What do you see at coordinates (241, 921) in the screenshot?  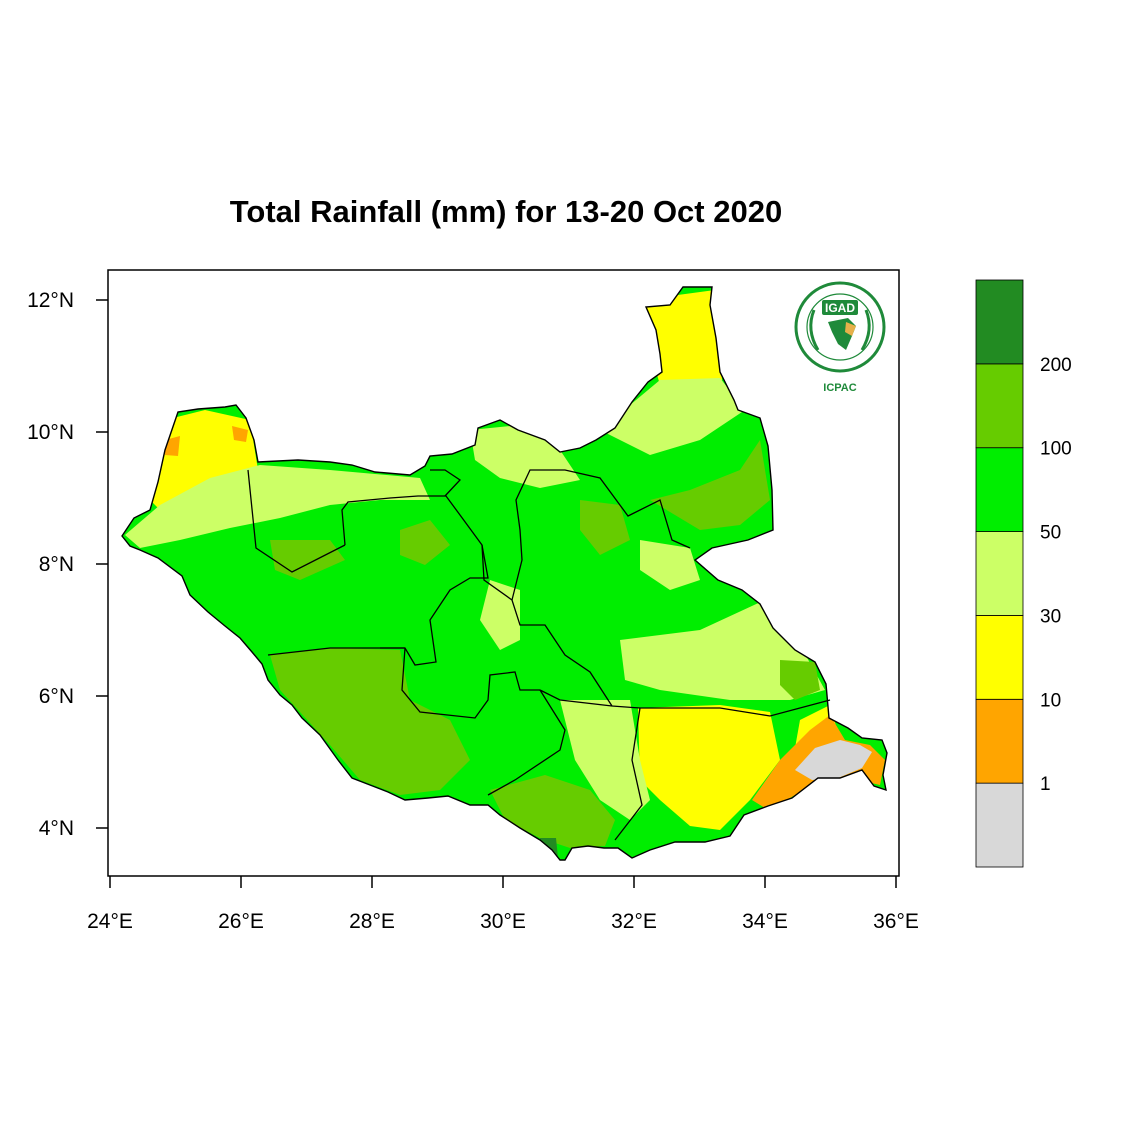 I see `x-tick-label: 26°E` at bounding box center [241, 921].